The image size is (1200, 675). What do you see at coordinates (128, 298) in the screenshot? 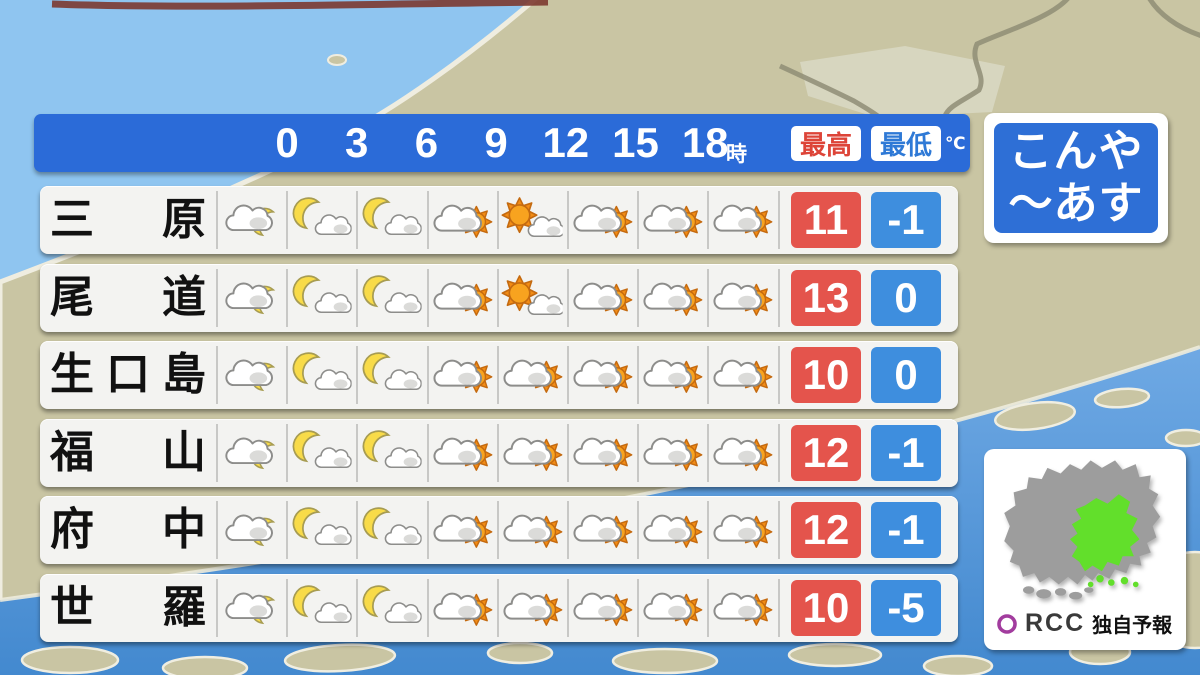
I see `city-name-cell: 尾道` at bounding box center [128, 298].